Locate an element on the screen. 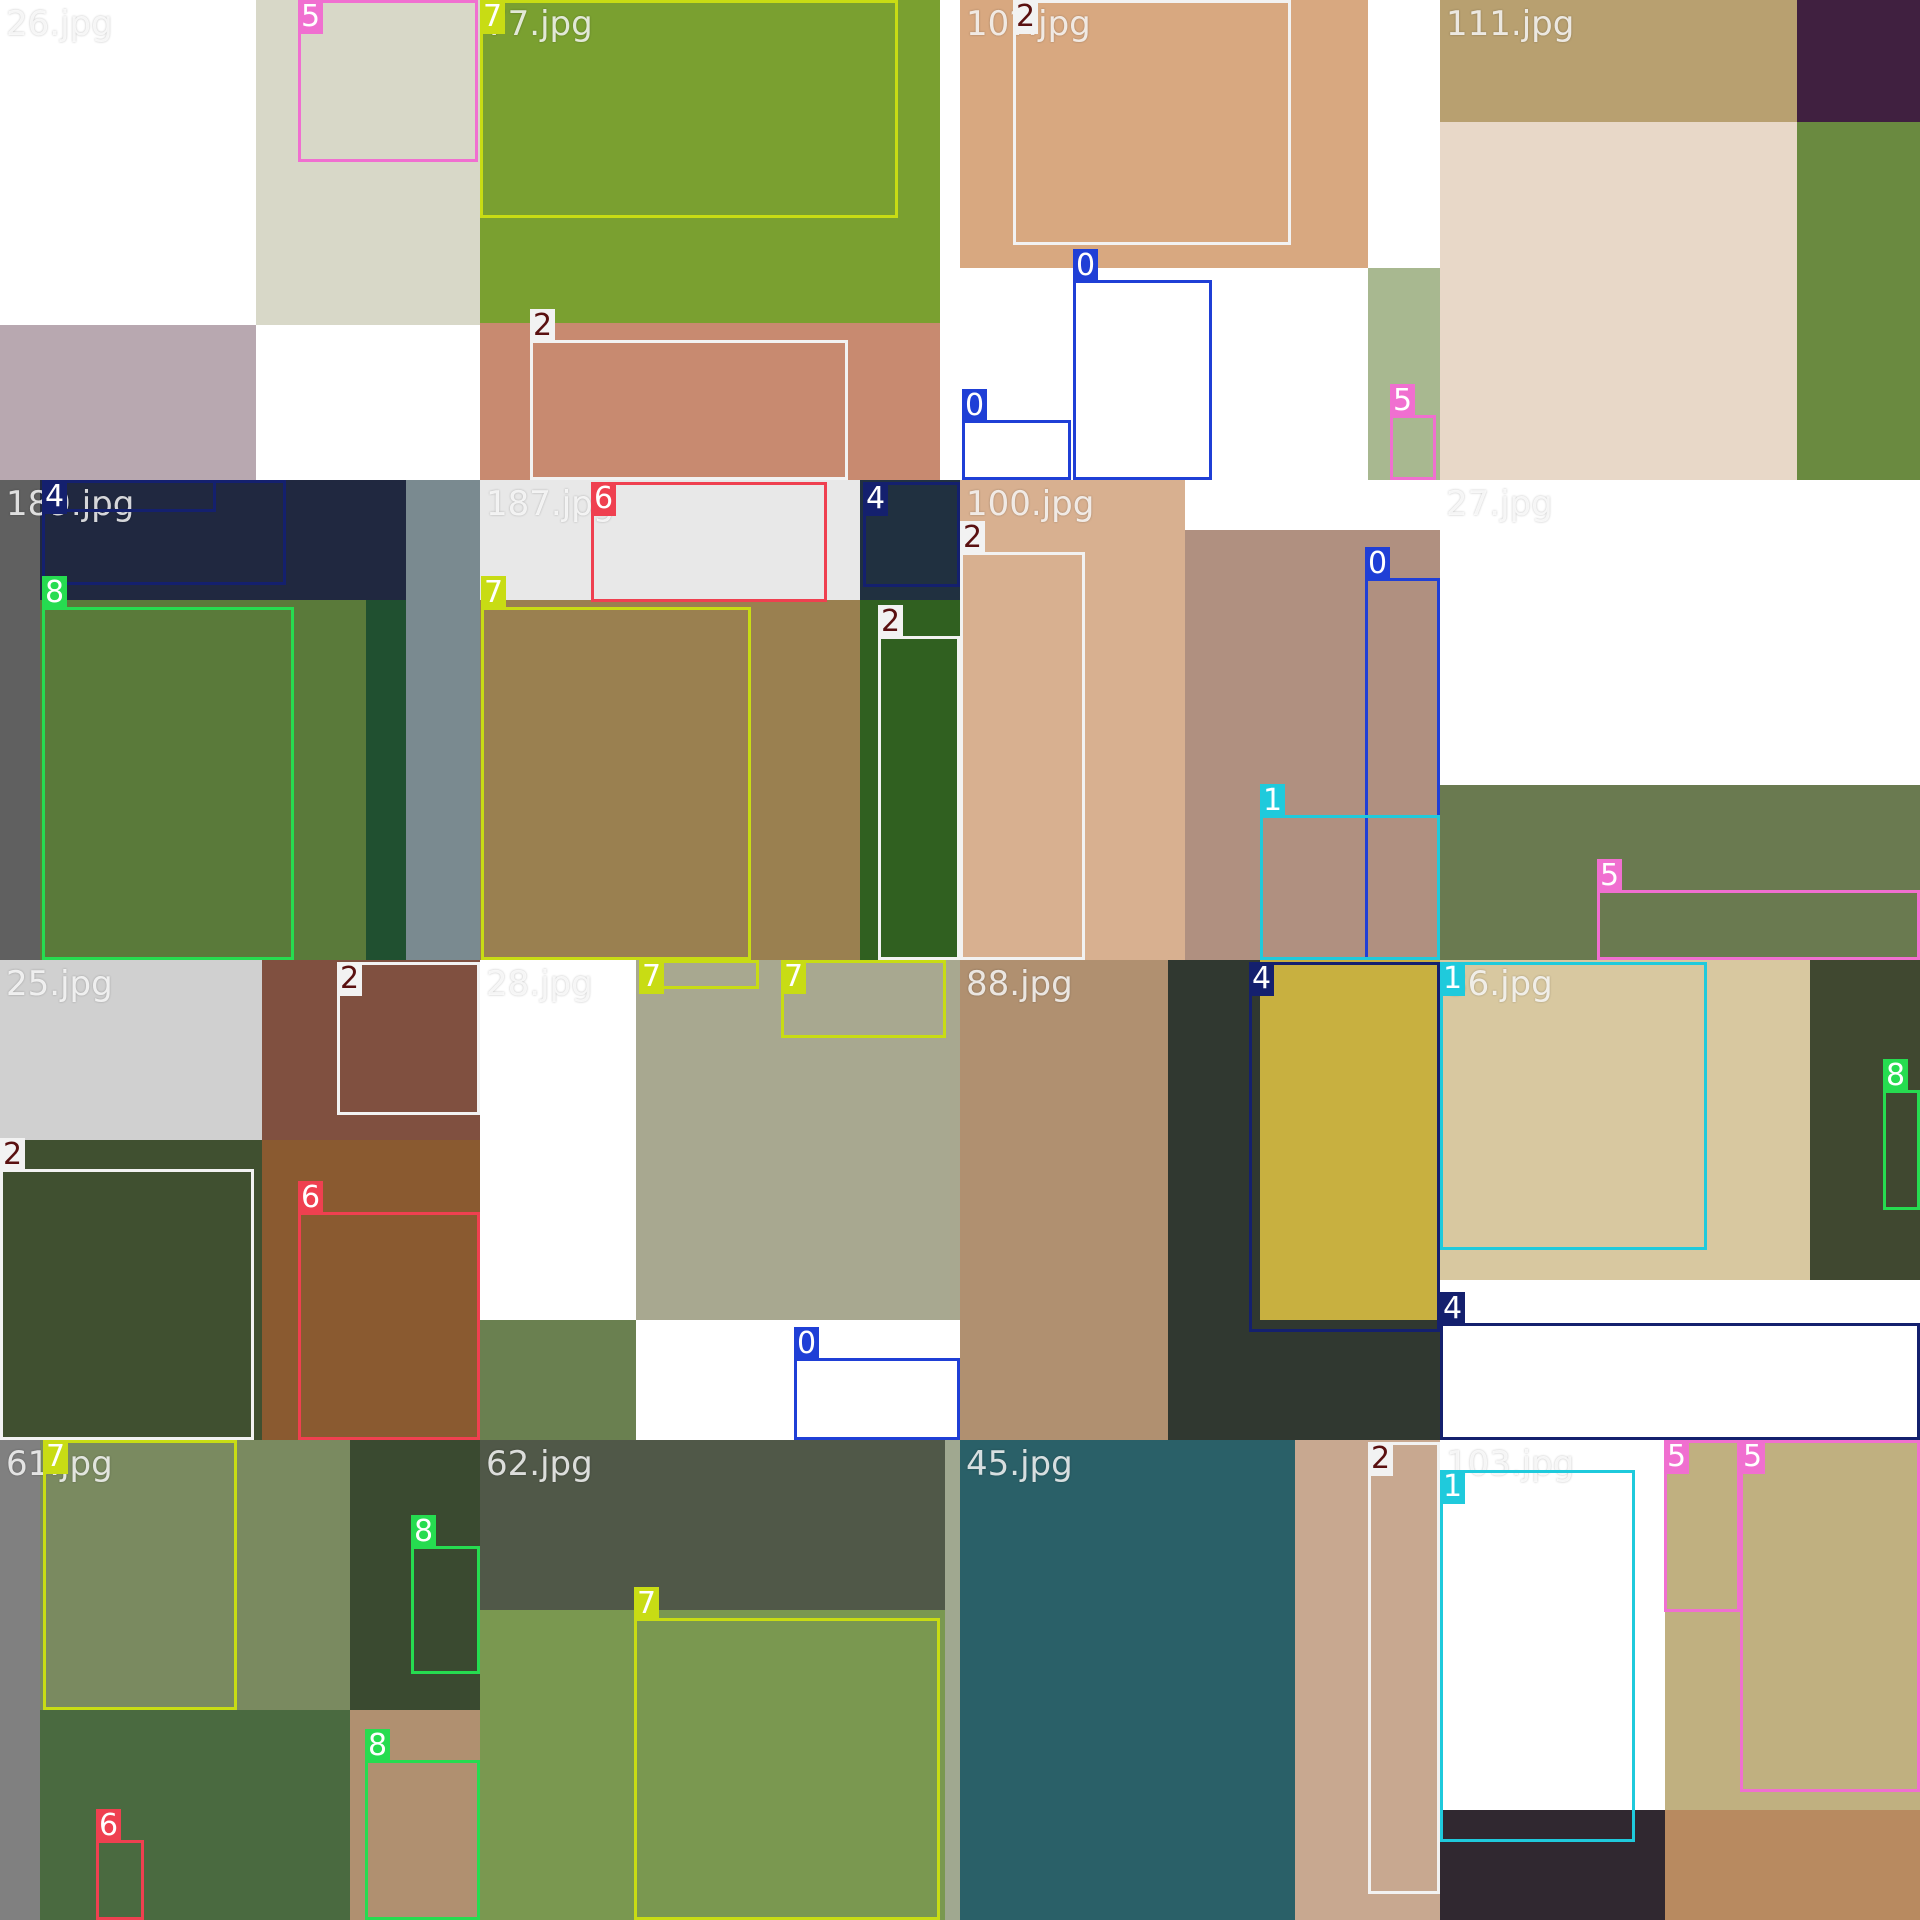  mosaic-tile: 88.jpg 4 is located at coordinates (1200, 1200).